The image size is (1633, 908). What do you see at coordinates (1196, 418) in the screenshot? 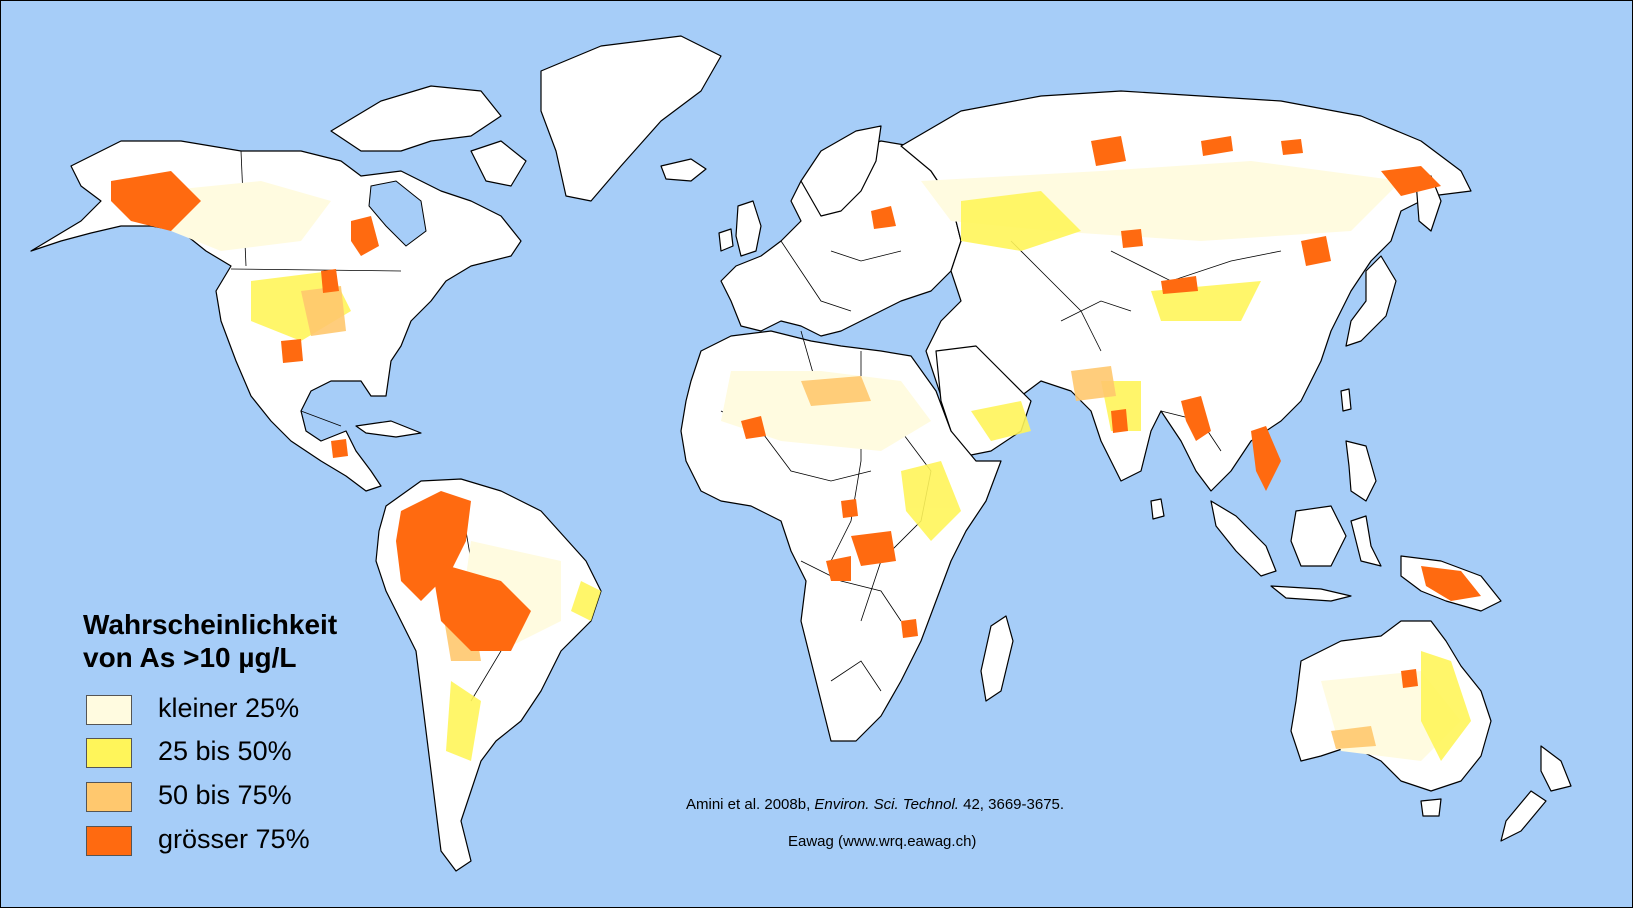
I see `hotspot-bengal` at bounding box center [1196, 418].